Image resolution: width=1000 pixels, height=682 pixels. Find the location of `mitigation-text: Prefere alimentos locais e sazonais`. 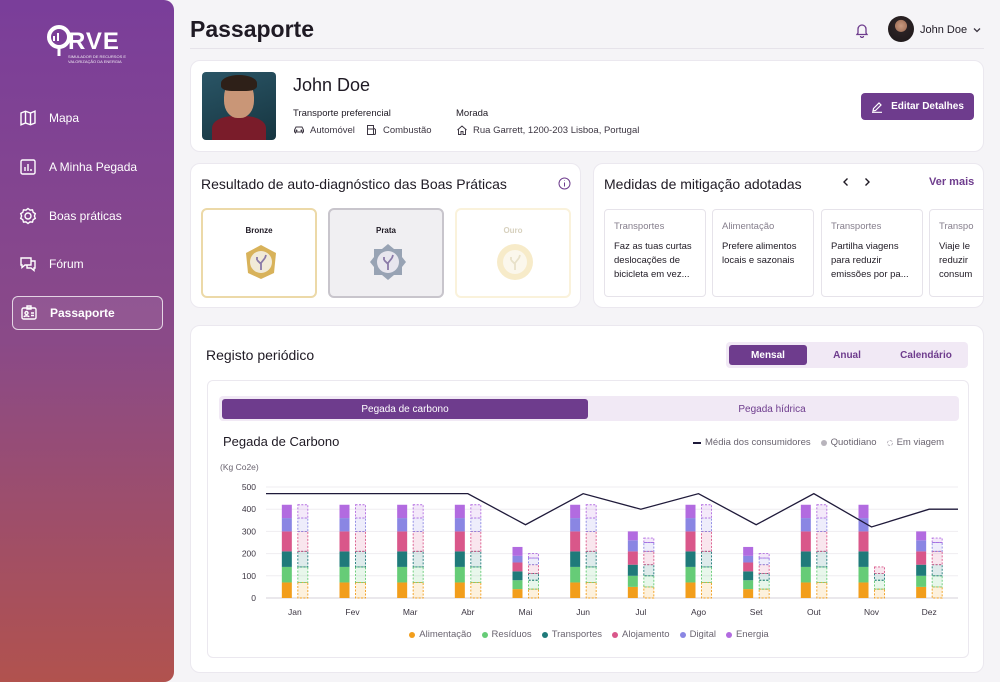

mitigation-text: Prefere alimentos locais e sazonais is located at coordinates (759, 253).